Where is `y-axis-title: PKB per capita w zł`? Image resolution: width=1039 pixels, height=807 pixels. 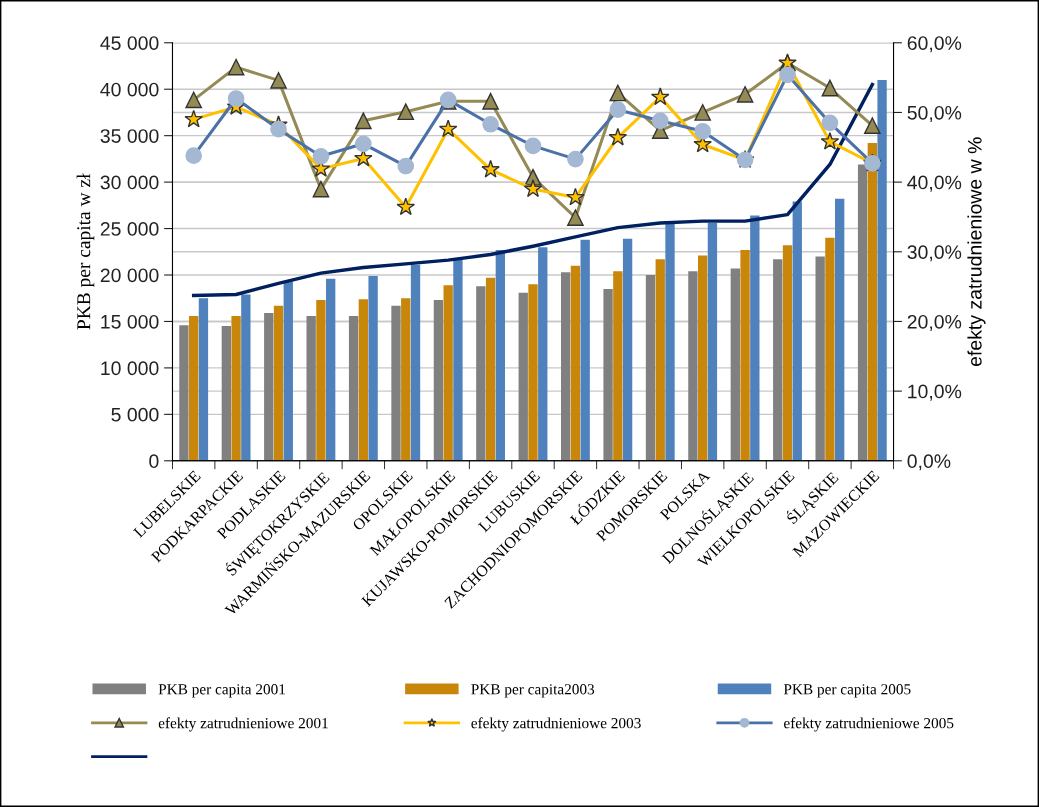
y-axis-title: PKB per capita w zł is located at coordinates (85, 251).